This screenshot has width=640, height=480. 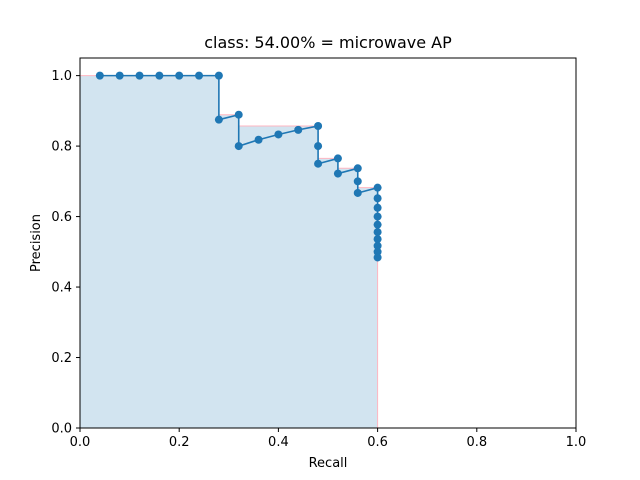 What do you see at coordinates (179, 442) in the screenshot?
I see `x-tick-label: 0.2` at bounding box center [179, 442].